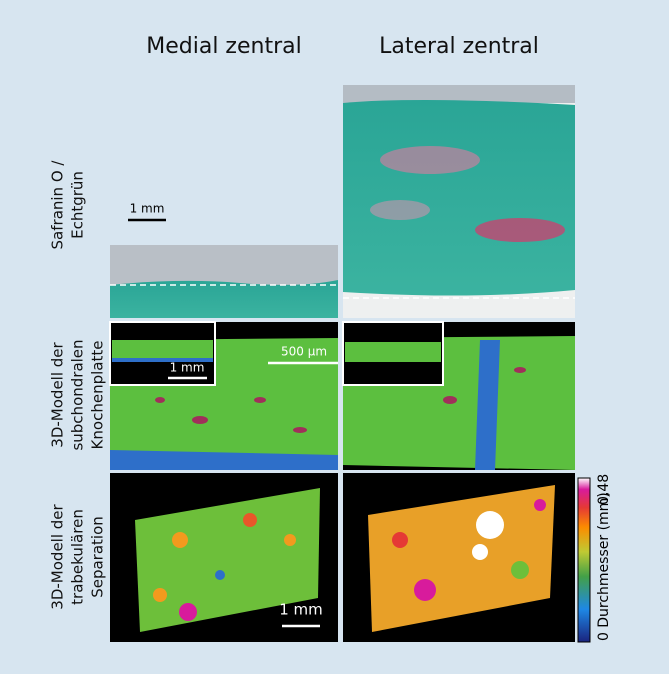 This screenshot has width=669, height=674. I want to click on separation-medial, so click(224, 557).